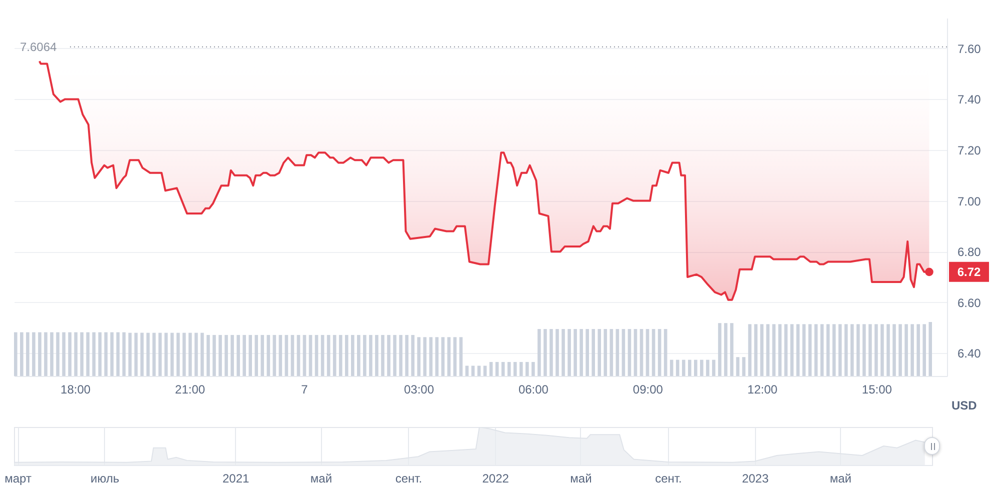 This screenshot has width=996, height=498. I want to click on x-tick-label: 09:00, so click(648, 389).